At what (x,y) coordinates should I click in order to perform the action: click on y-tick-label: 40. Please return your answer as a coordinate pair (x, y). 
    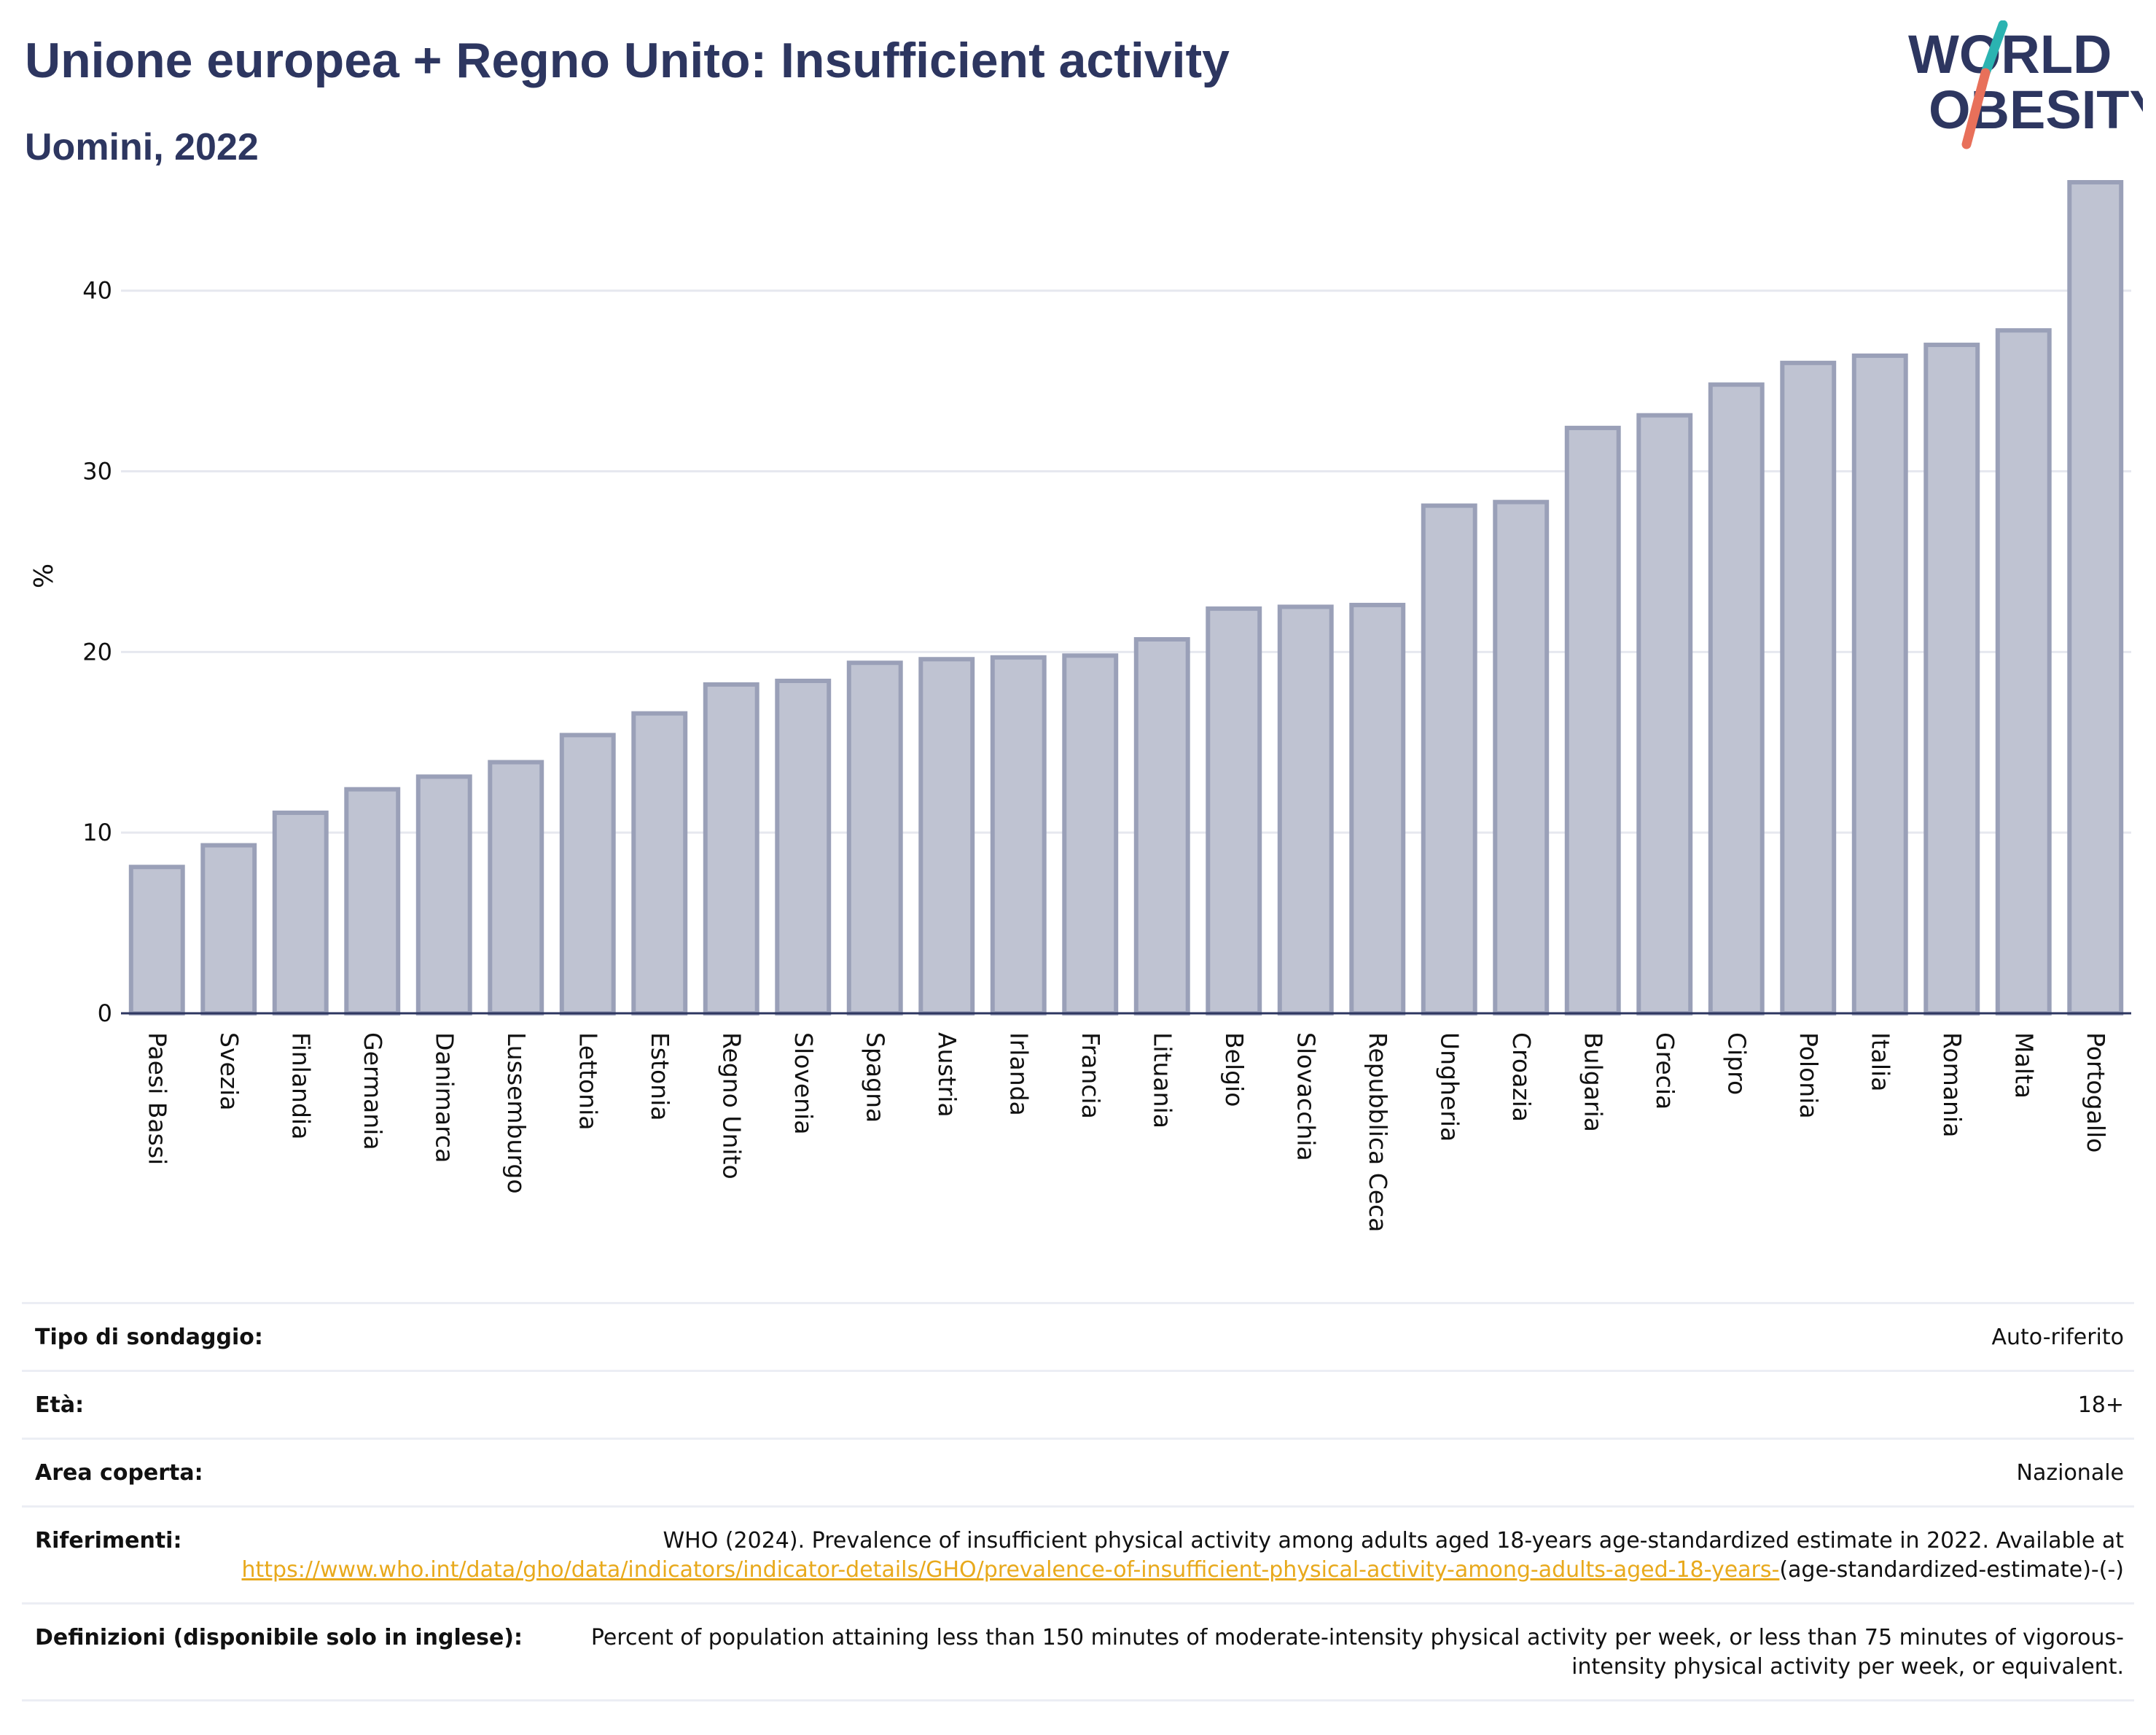
    Looking at the image, I should click on (97, 291).